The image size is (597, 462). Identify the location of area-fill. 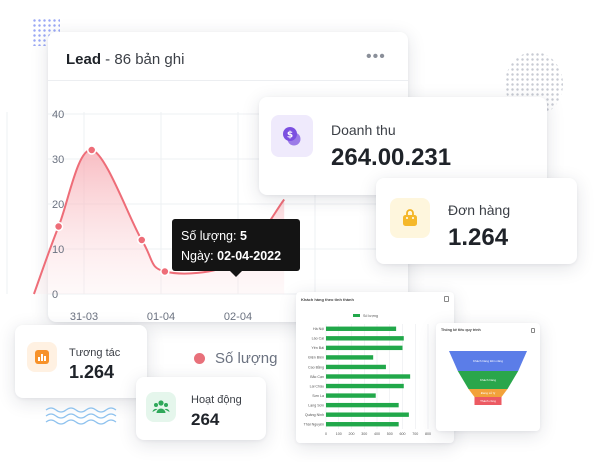
(159, 221).